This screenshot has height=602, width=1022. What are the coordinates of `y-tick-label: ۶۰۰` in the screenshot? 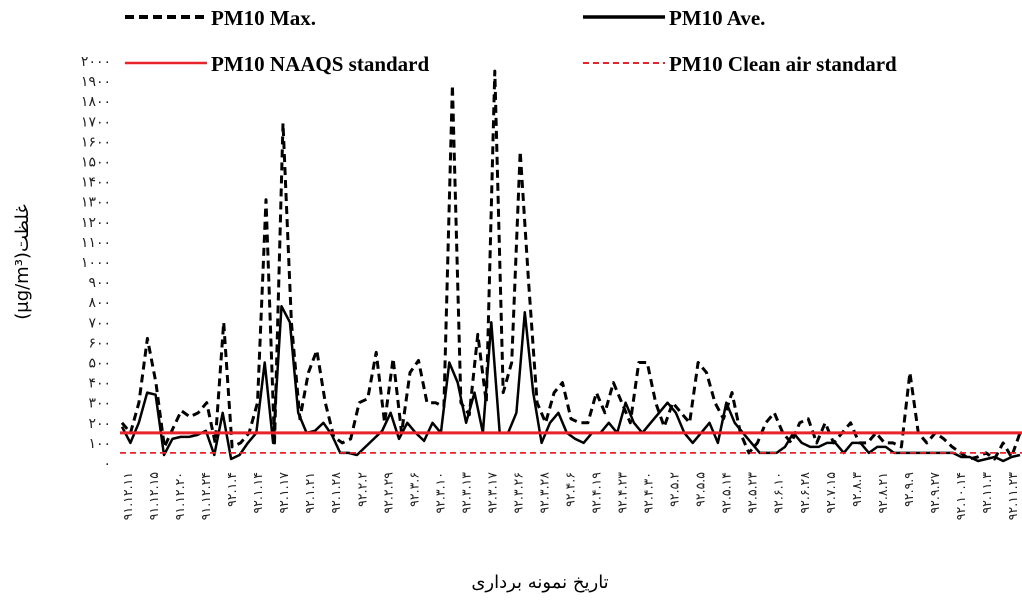 It's located at (99, 343).